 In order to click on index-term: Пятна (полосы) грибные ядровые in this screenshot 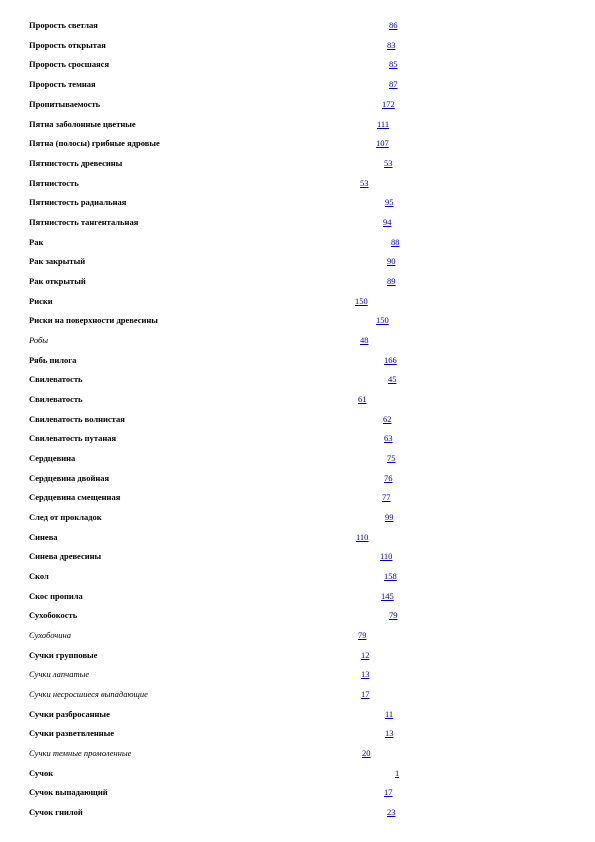, I will do `click(94, 143)`.